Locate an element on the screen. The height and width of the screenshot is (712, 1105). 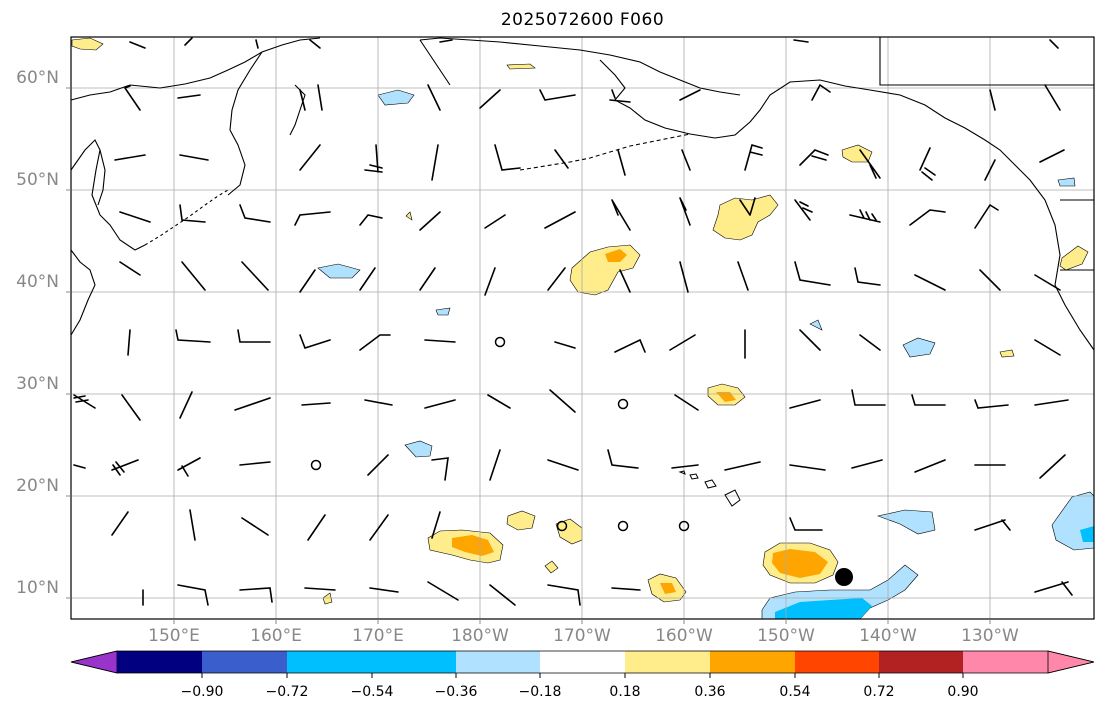
coastline-japan is located at coordinates (83, 292).